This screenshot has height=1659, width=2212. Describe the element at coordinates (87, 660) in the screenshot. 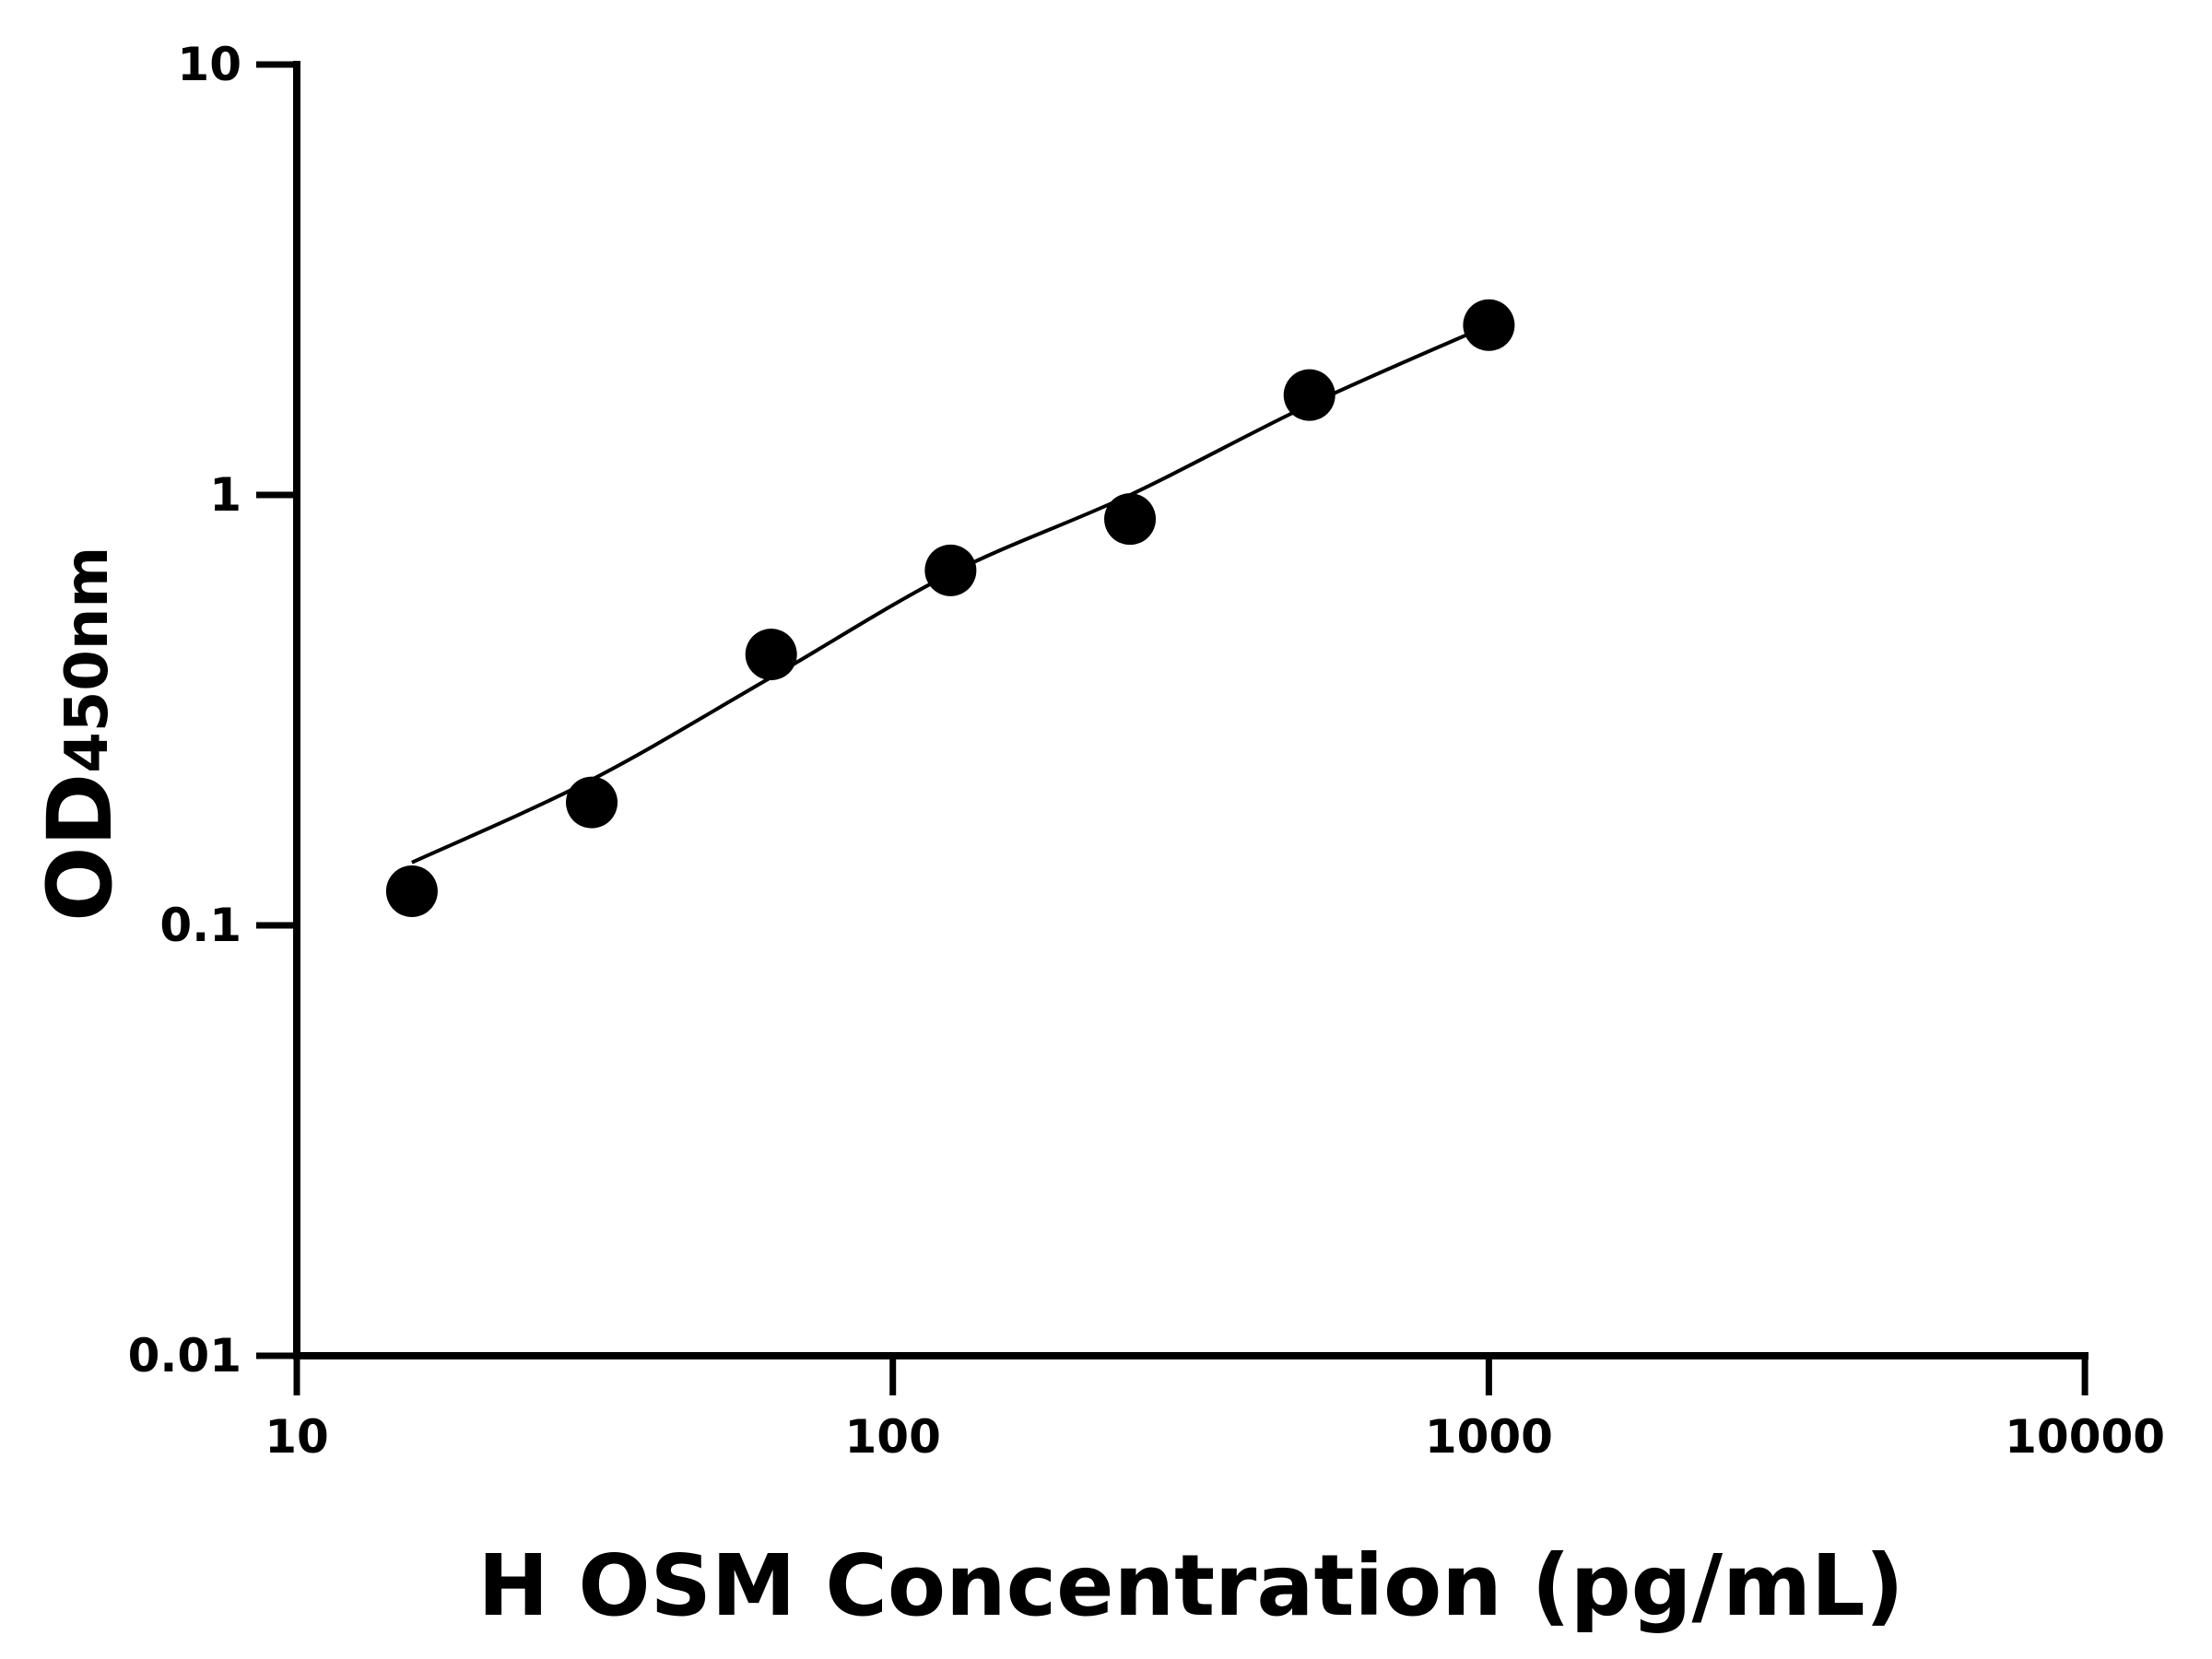

I see `y-axis-label-subscript: 450nm` at that location.